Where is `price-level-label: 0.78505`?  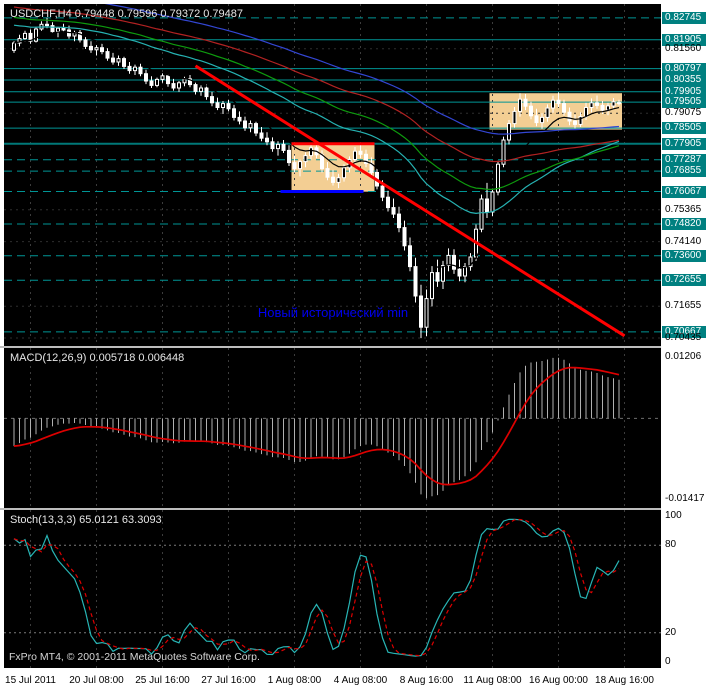
price-level-label: 0.78505 is located at coordinates (684, 128).